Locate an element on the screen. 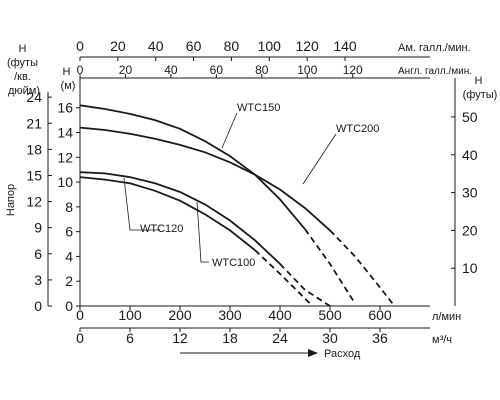  bottom-secondary-axis-label: м³/ч is located at coordinates (442, 340).